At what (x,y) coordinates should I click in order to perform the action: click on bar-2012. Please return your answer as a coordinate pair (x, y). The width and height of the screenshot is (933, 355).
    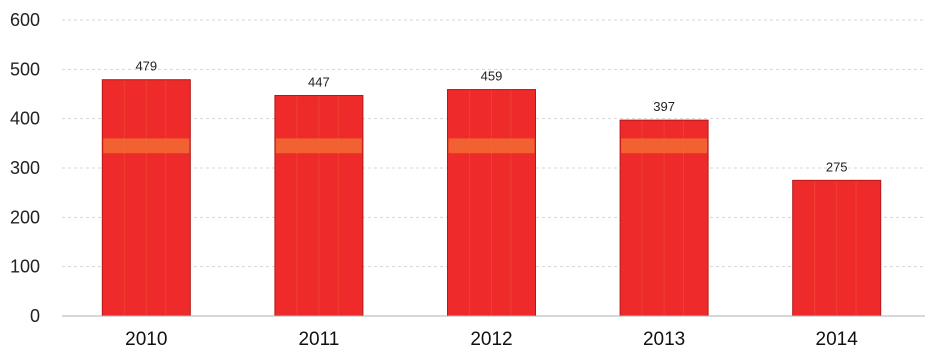
    Looking at the image, I should click on (491, 203).